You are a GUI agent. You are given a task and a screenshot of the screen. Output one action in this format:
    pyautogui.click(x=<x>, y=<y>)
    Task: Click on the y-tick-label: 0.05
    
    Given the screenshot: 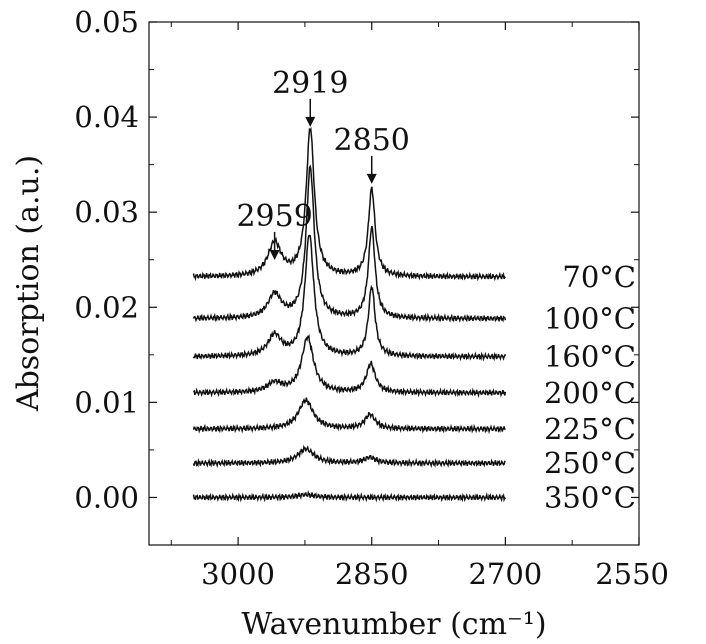 What is the action you would take?
    pyautogui.click(x=106, y=22)
    